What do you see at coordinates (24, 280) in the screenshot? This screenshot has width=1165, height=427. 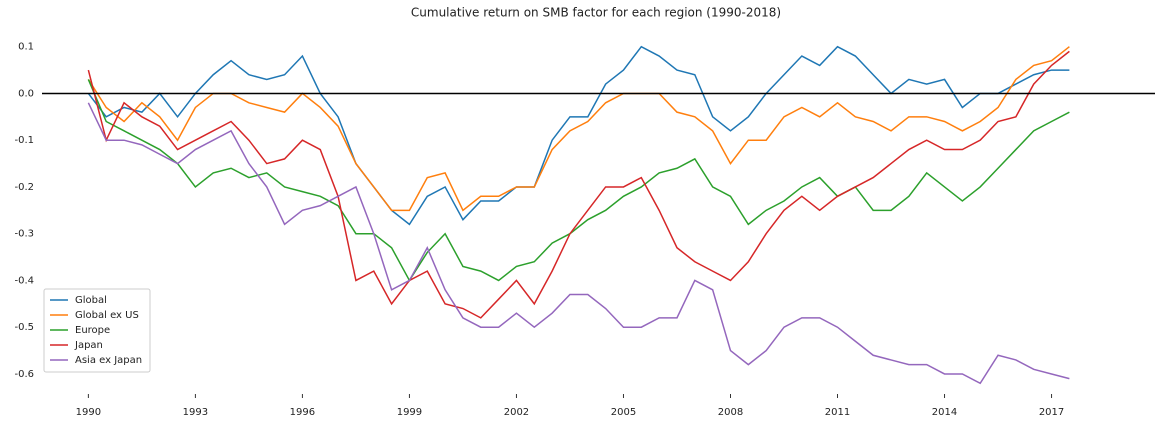 I see `y-tick-label: -0.4` at bounding box center [24, 280].